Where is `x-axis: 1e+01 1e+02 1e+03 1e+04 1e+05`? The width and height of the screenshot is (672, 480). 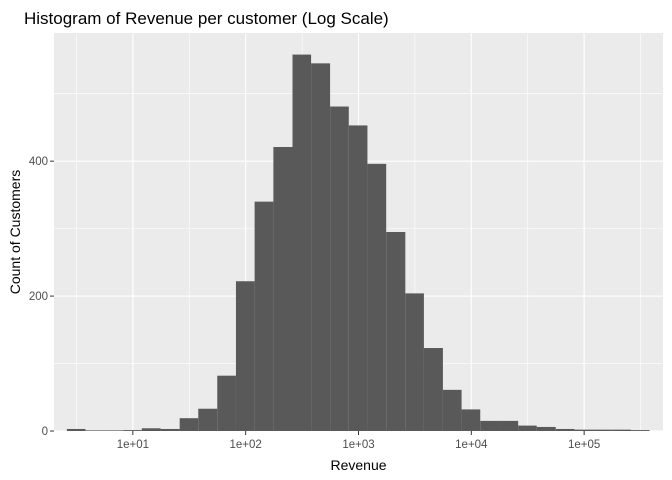 x-axis: 1e+01 1e+02 1e+03 1e+04 1e+05 is located at coordinates (358, 441).